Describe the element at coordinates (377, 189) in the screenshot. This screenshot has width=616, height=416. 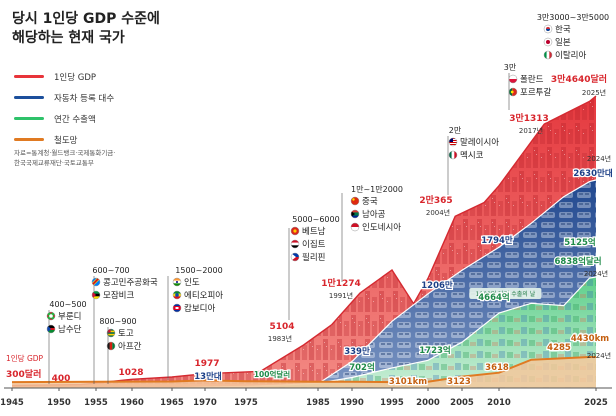
I see `annotation-range: 1만~1만2000` at that location.